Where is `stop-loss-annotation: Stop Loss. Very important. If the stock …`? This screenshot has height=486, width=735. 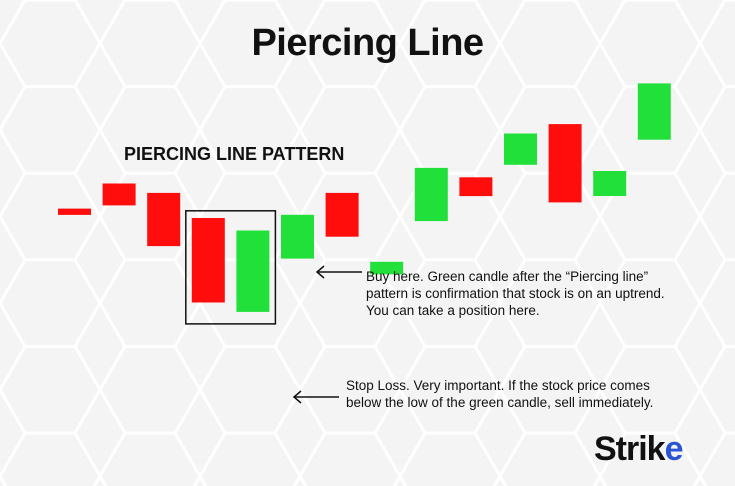 stop-loss-annotation: Stop Loss. Very important. If the stock … is located at coordinates (499, 394).